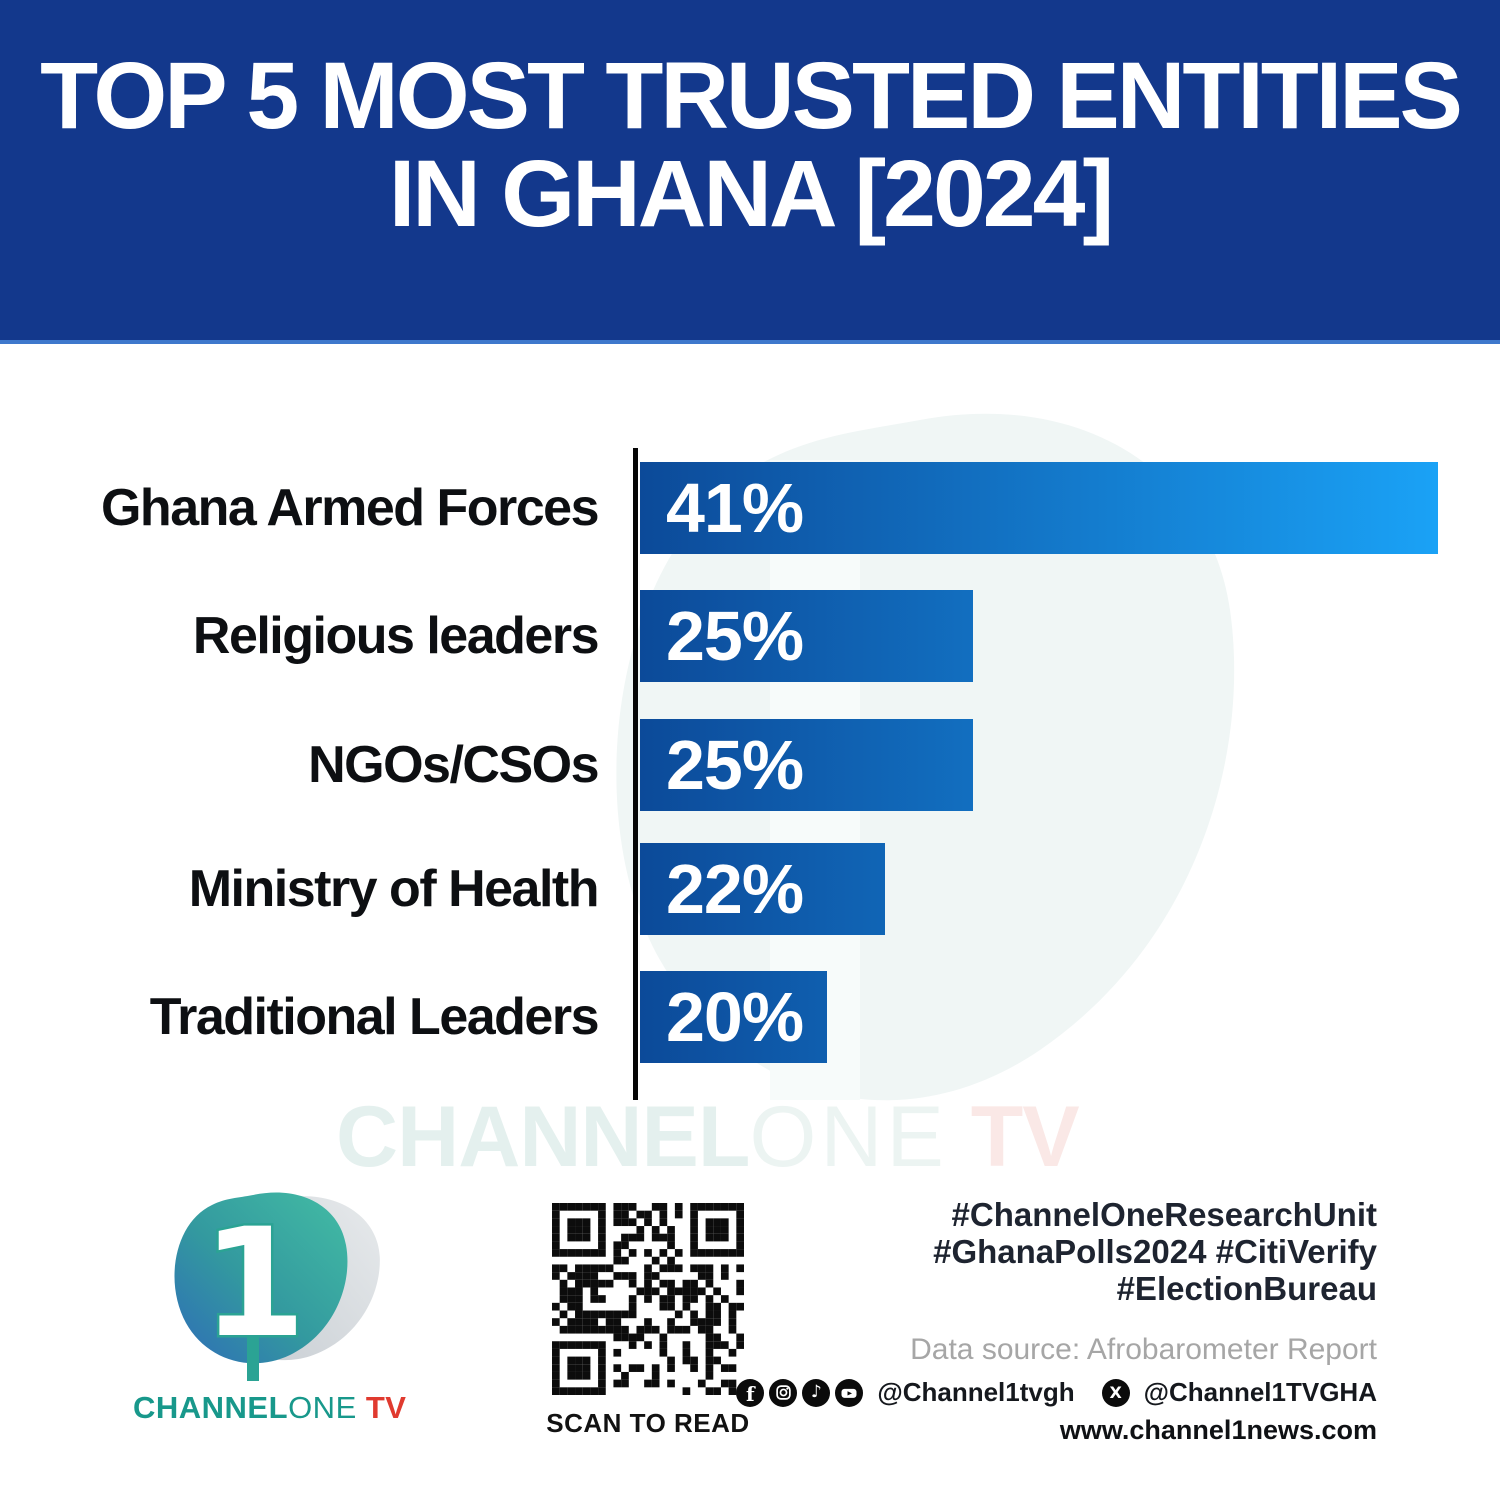  What do you see at coordinates (1164, 1214) in the screenshot?
I see `hashtag-line-1: #ChannelOneResearchUnit` at bounding box center [1164, 1214].